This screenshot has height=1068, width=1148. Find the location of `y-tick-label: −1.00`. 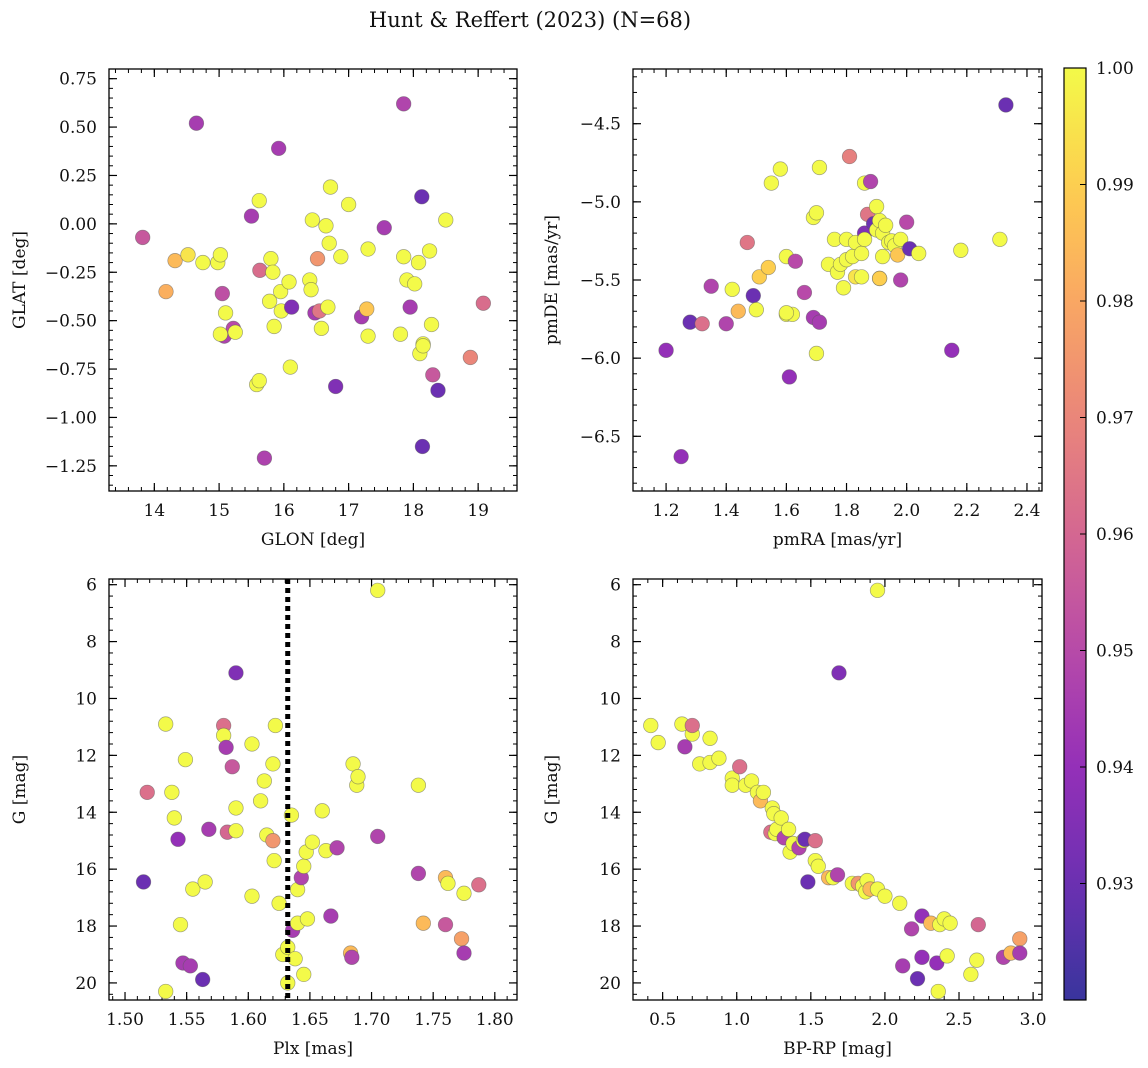

y-tick-label: −1.00 is located at coordinates (71, 418).